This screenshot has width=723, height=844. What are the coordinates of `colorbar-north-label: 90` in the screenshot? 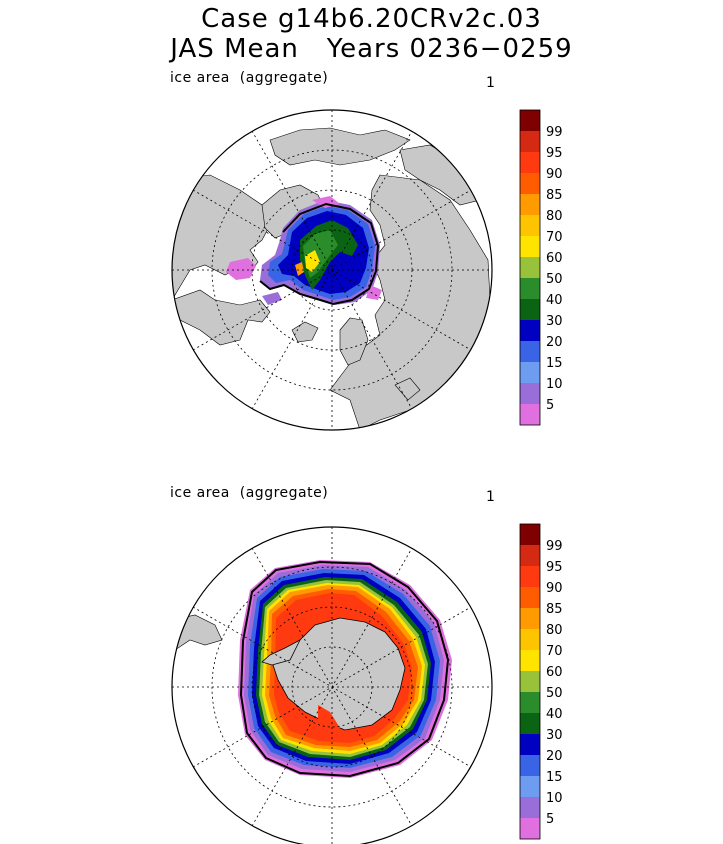 It's located at (554, 174).